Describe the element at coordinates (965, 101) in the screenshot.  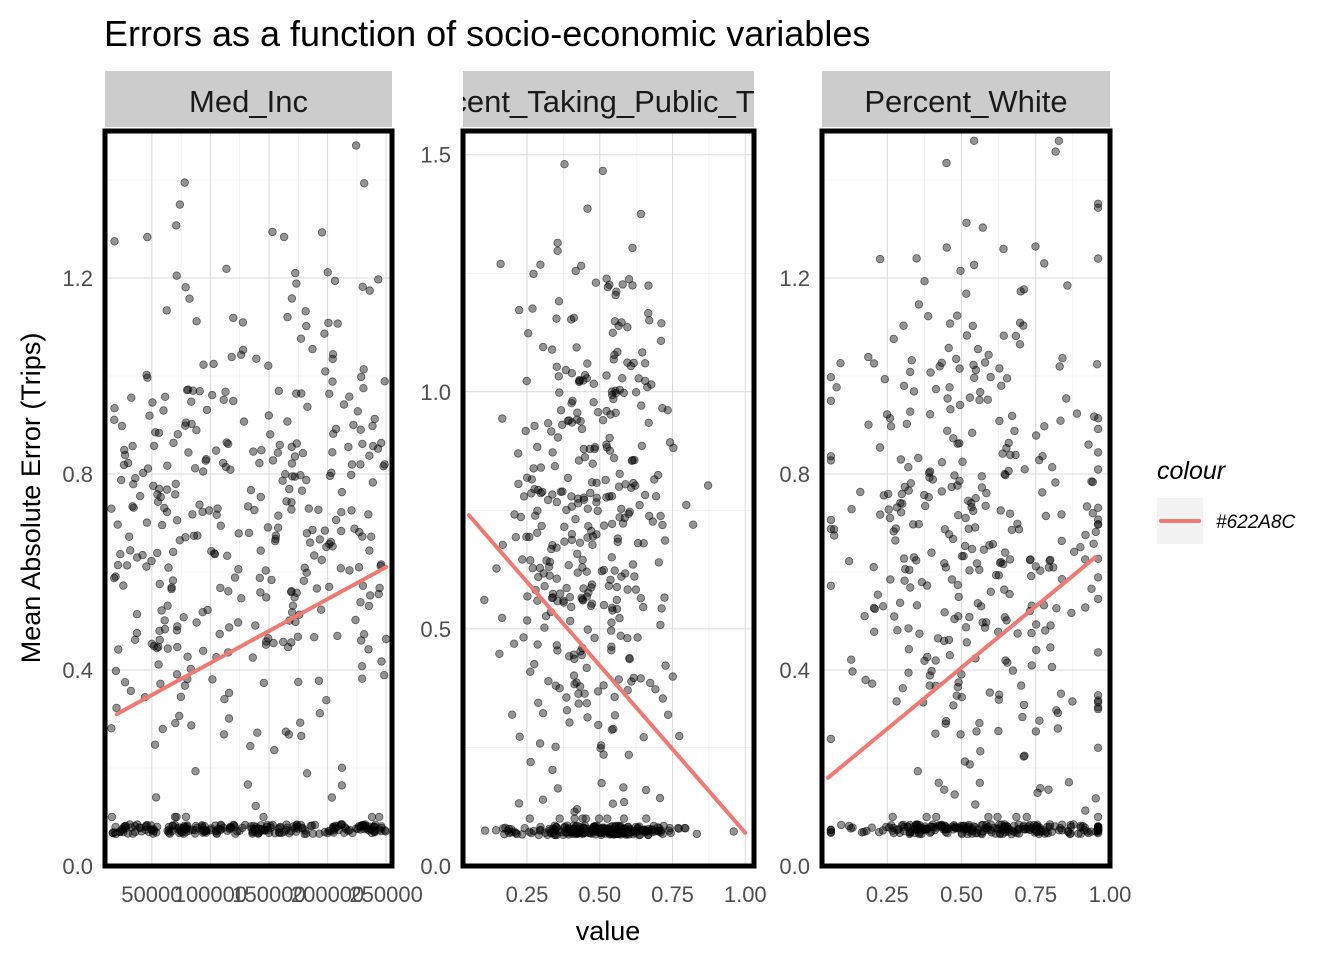
I see `facet-strip-label: Percent_White` at that location.